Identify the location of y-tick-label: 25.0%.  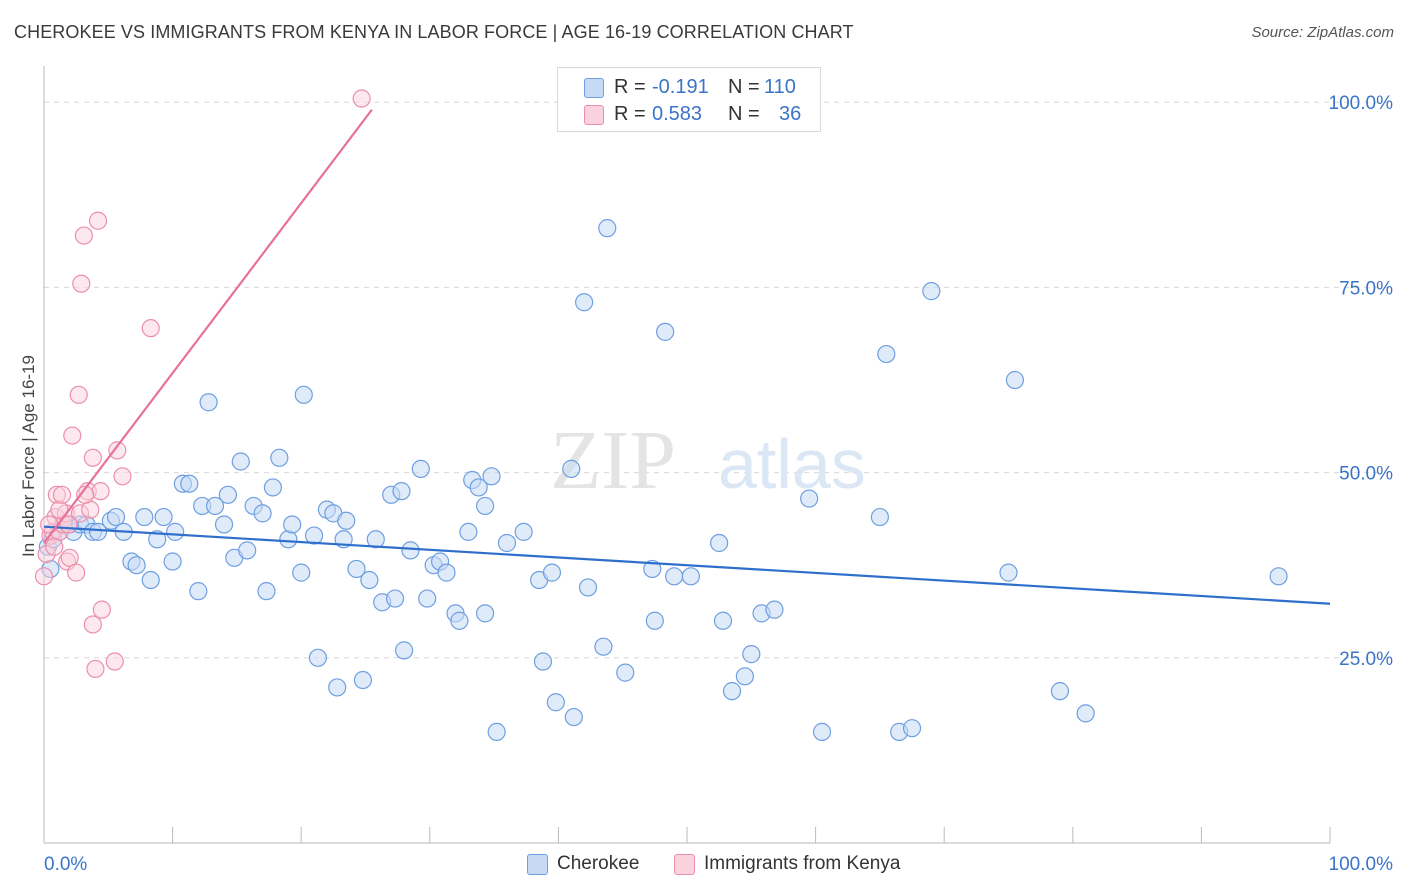
(1366, 659).